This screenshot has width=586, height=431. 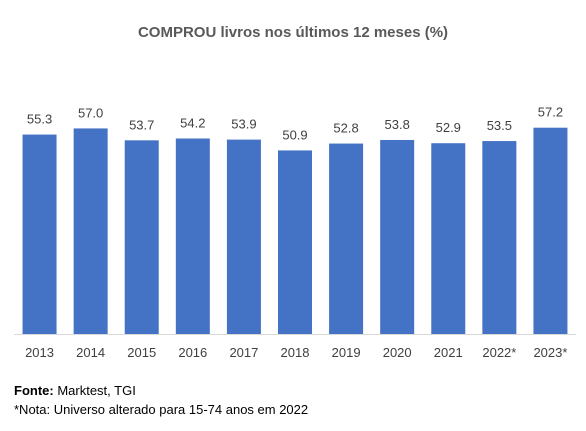 I want to click on value-label-2018: 50.9, so click(x=294, y=134).